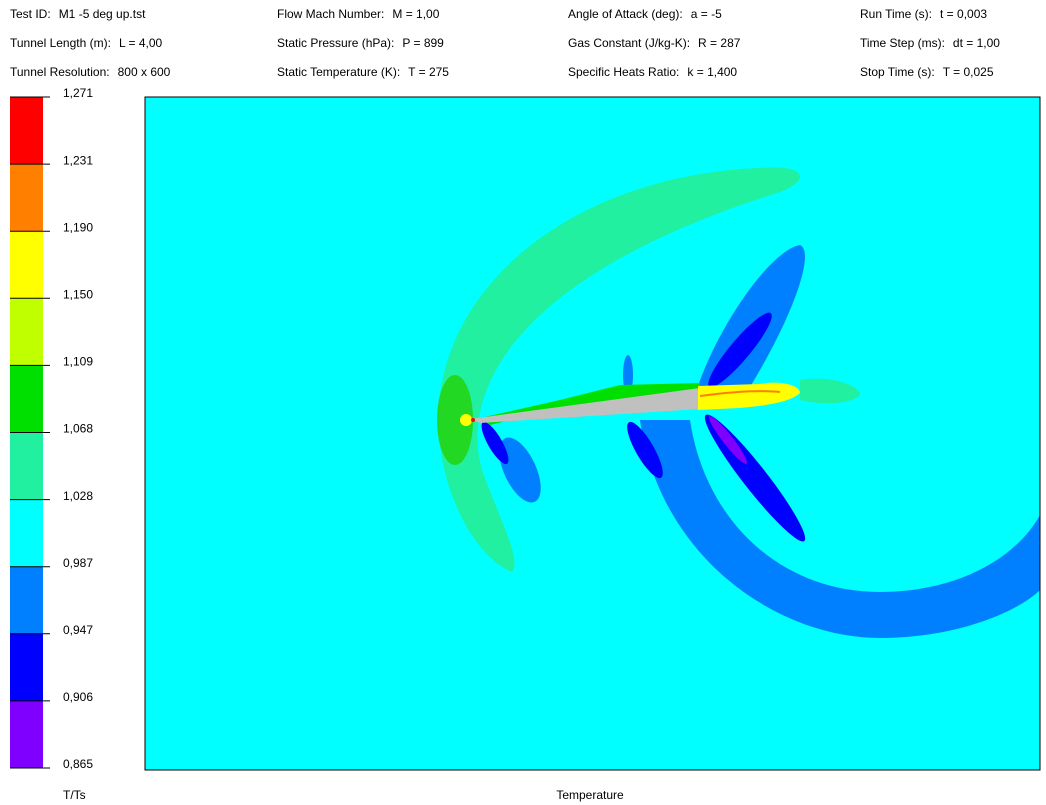 This screenshot has height=805, width=1046. Describe the element at coordinates (78, 362) in the screenshot. I see `tick-label: 1,109` at that location.